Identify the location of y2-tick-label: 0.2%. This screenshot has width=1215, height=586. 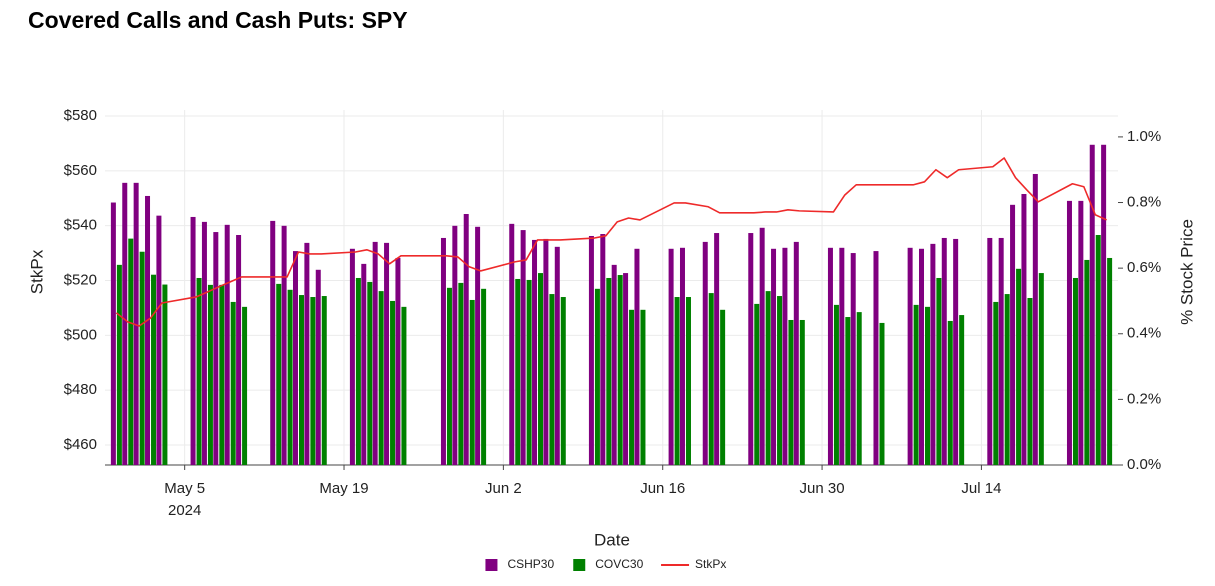
(1144, 398).